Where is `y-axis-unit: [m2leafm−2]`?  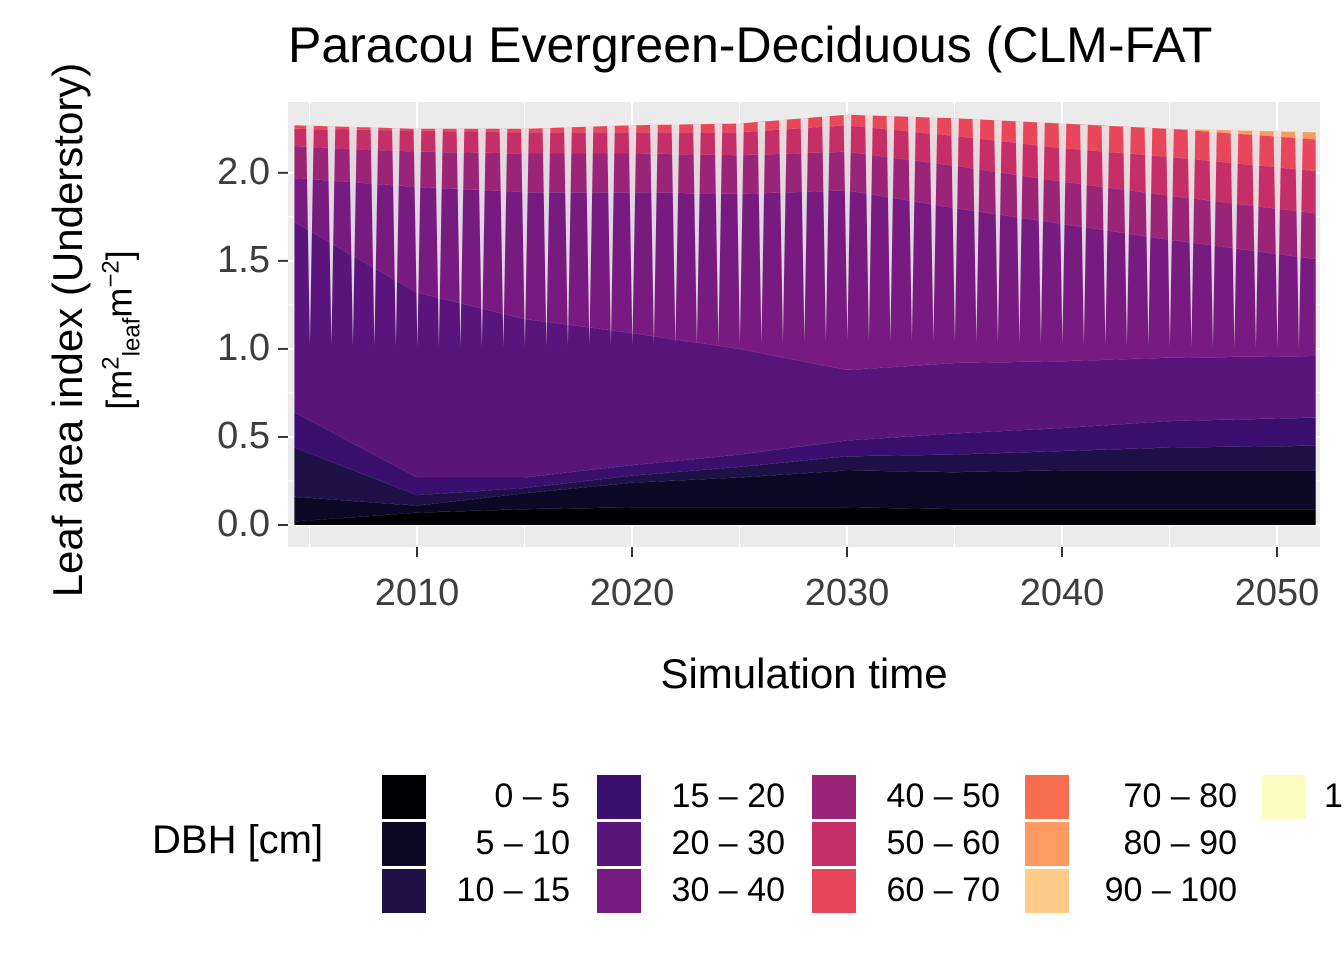 y-axis-unit: [m2leafm−2] is located at coordinates (121, 329).